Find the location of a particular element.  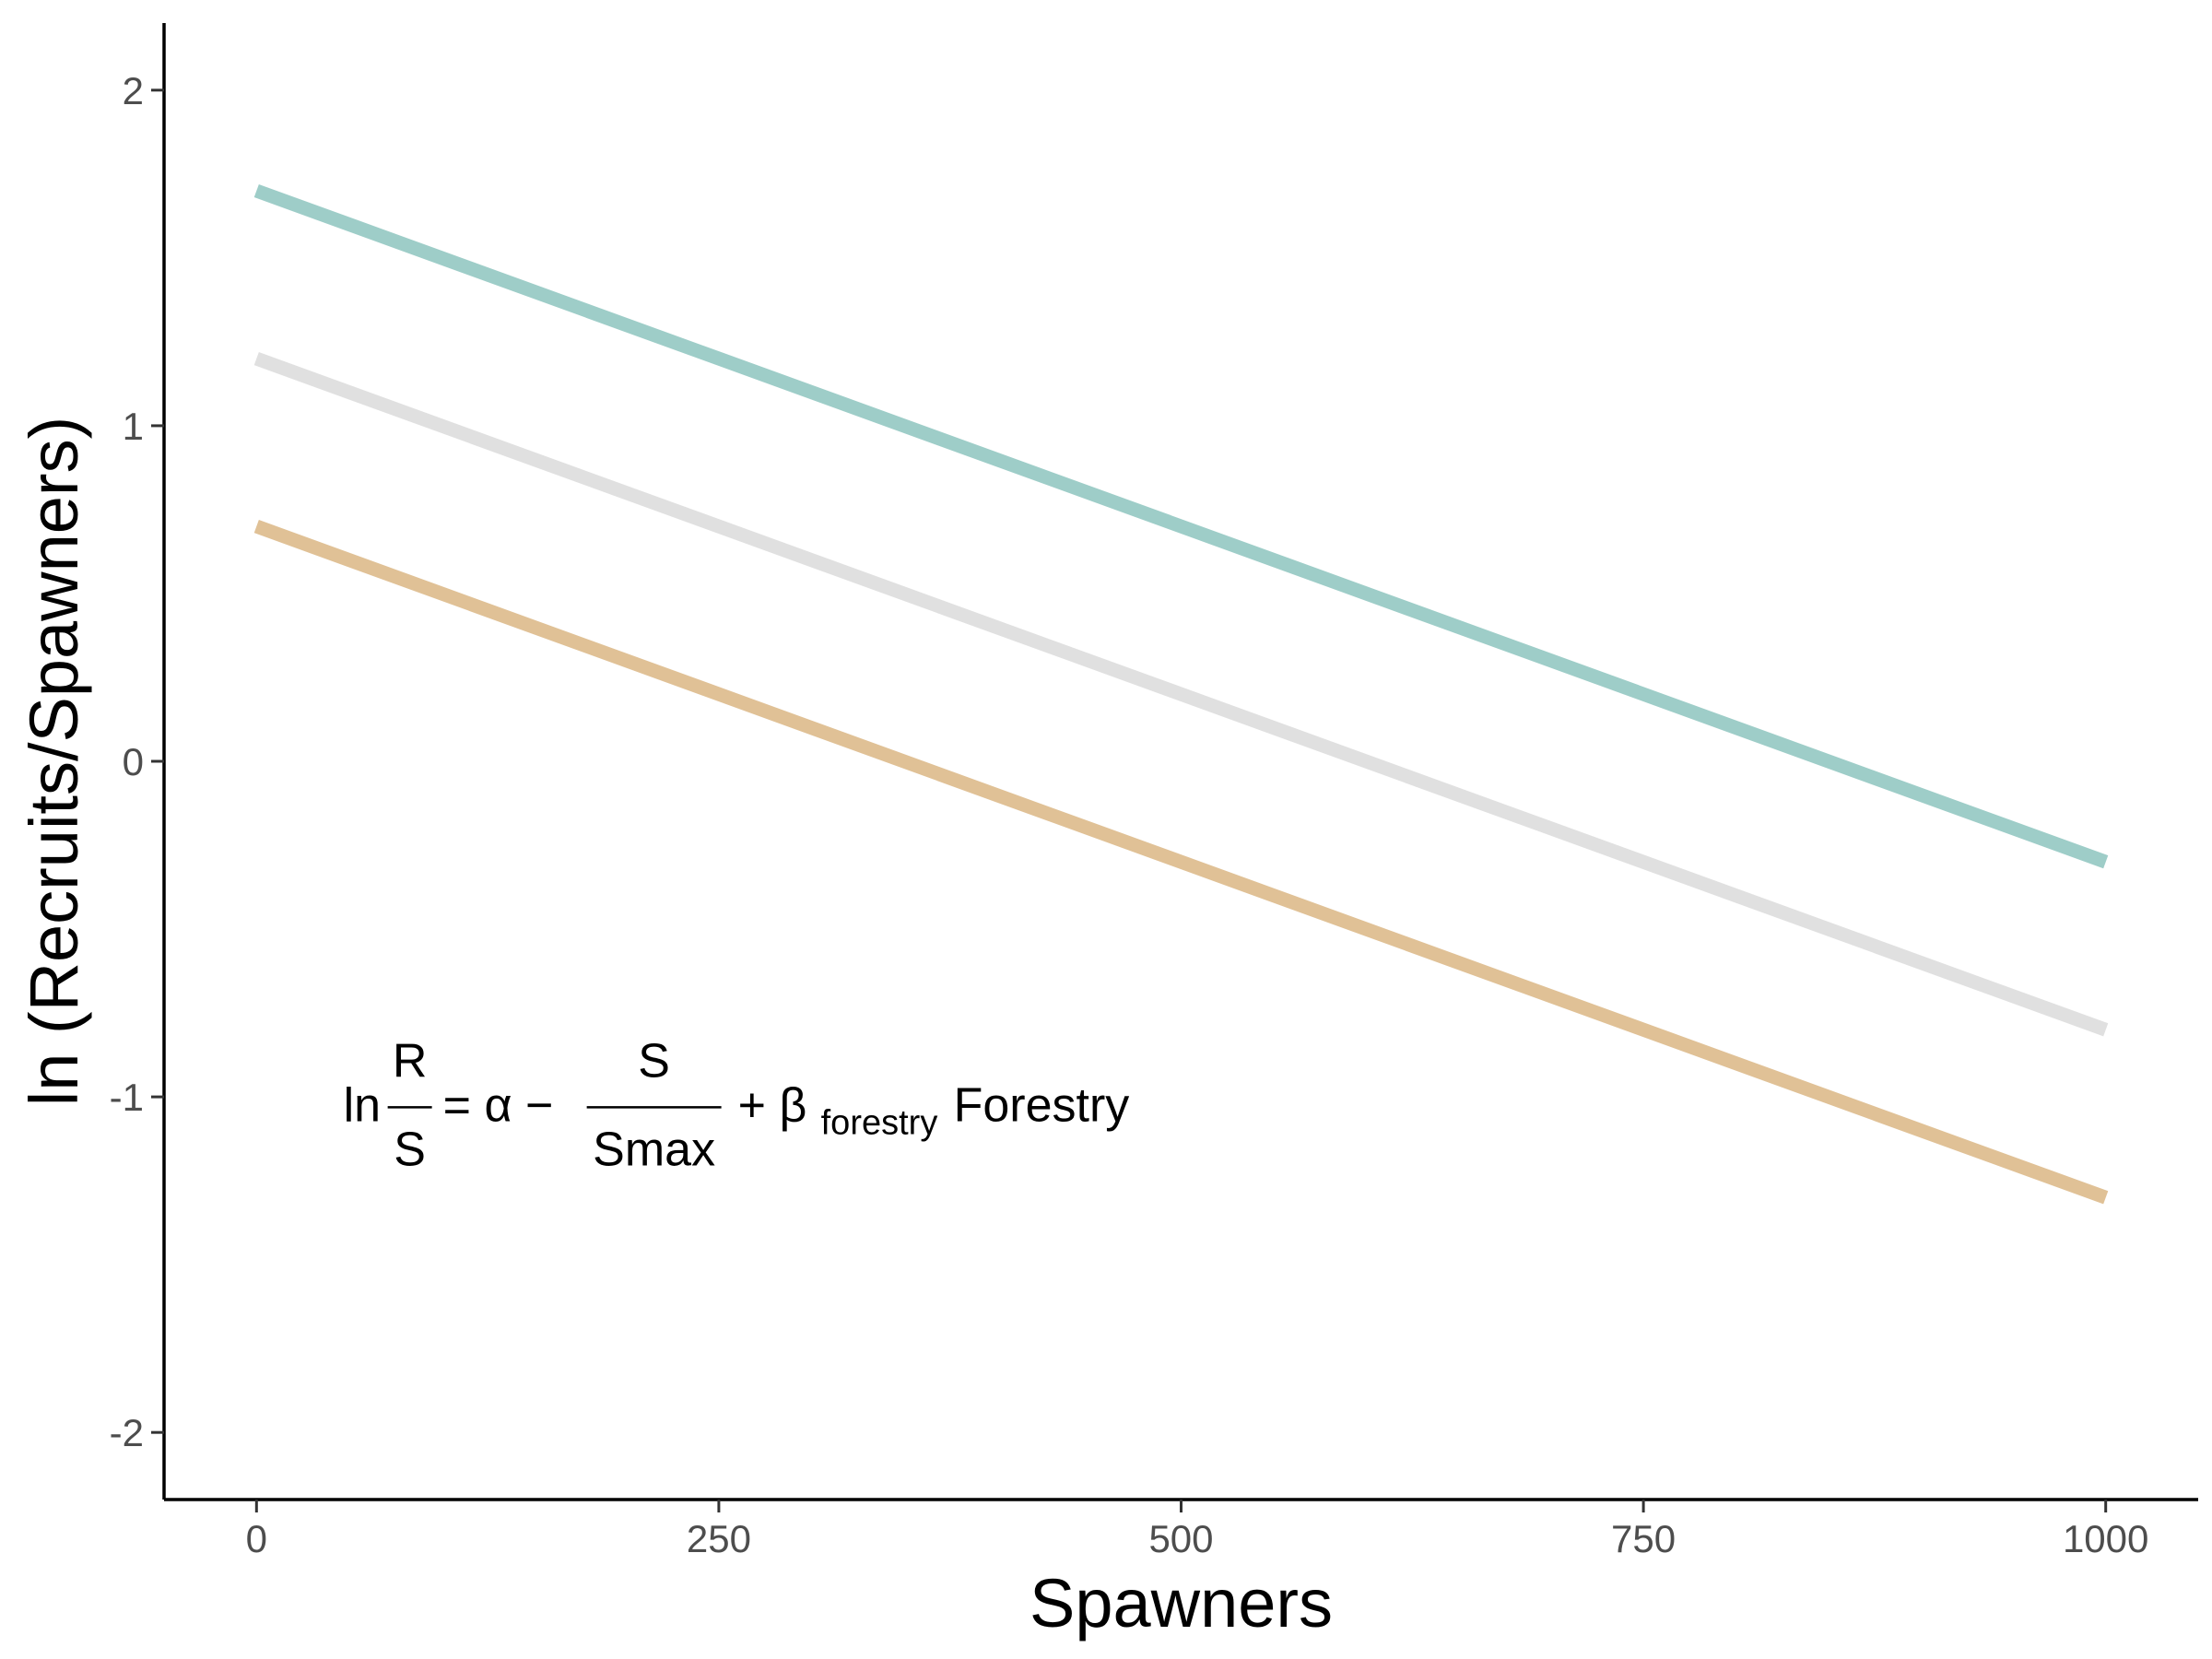

y-axis-title: ln (Recruits/Spawners) is located at coordinates (54, 761).